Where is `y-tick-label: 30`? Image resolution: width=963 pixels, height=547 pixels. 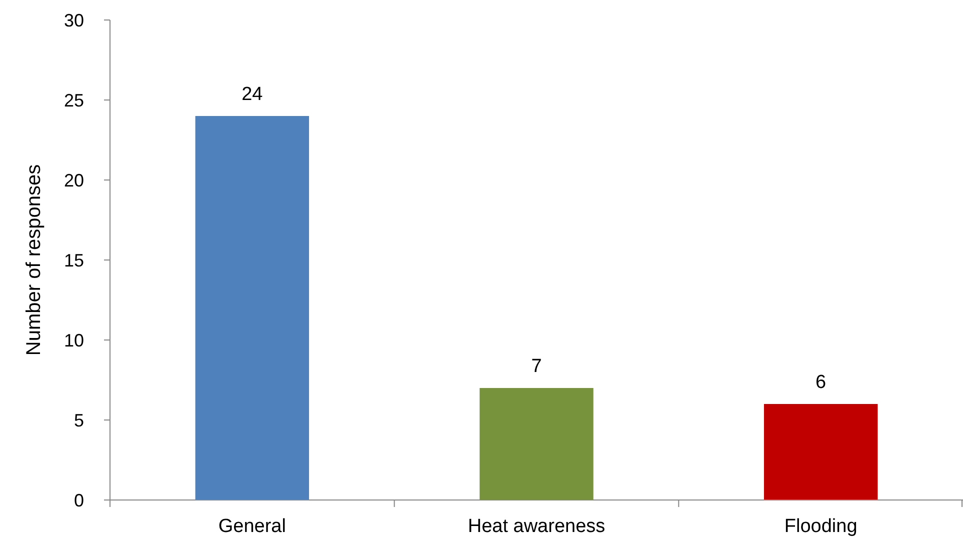 y-tick-label: 30 is located at coordinates (74, 20).